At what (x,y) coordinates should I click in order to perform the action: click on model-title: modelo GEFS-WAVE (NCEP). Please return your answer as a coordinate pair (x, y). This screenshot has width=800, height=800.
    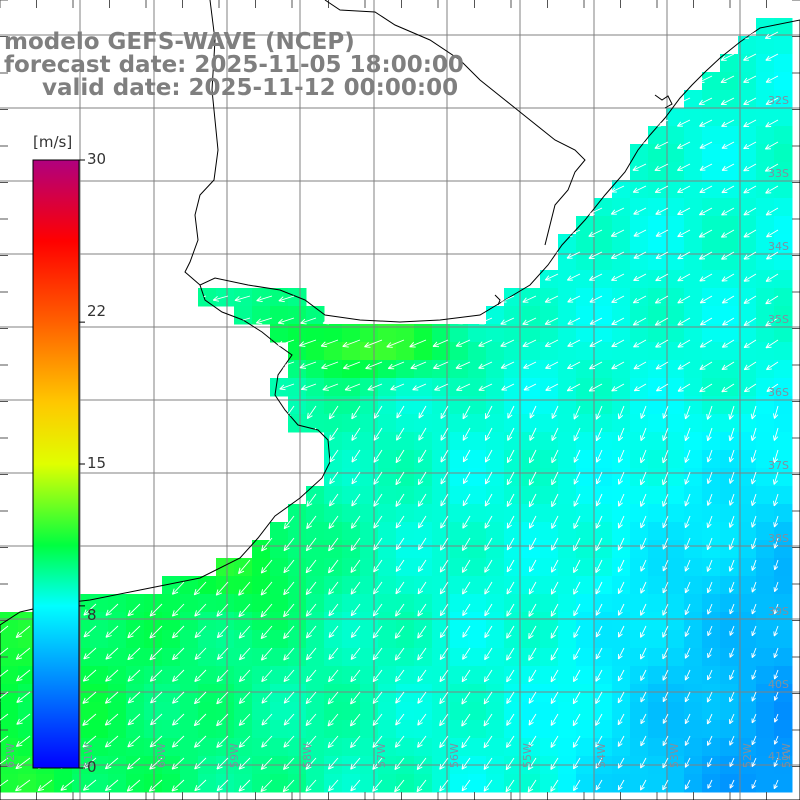
    Looking at the image, I should click on (179, 42).